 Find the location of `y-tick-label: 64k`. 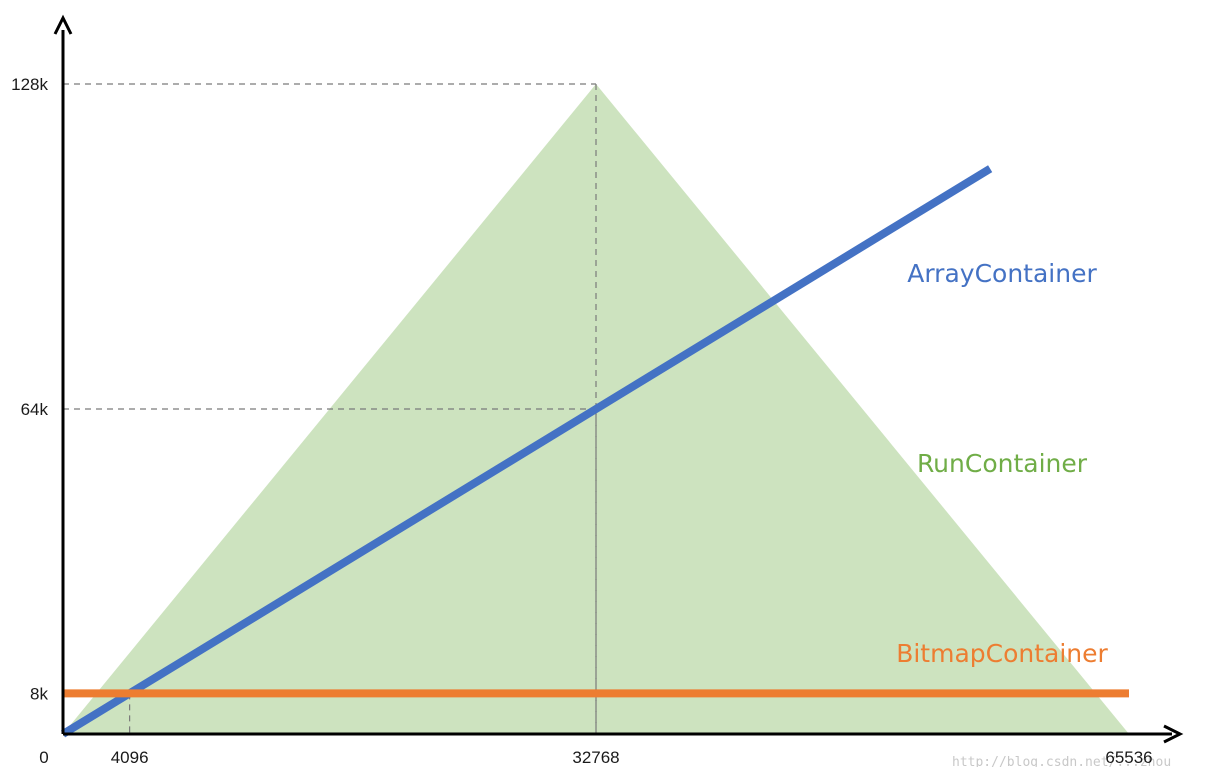

y-tick-label: 64k is located at coordinates (35, 409).